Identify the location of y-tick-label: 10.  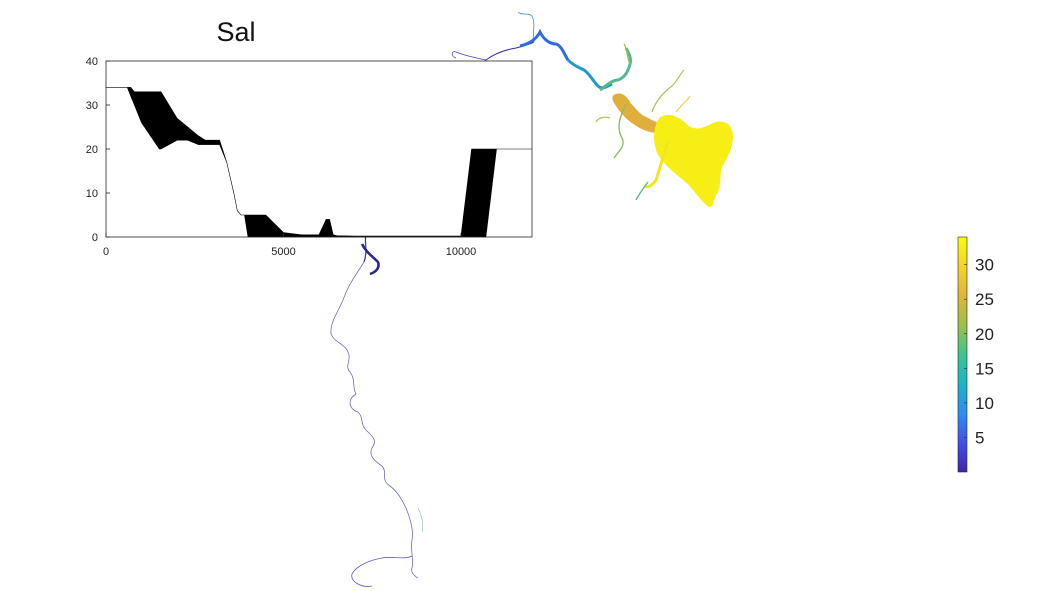
(92, 194).